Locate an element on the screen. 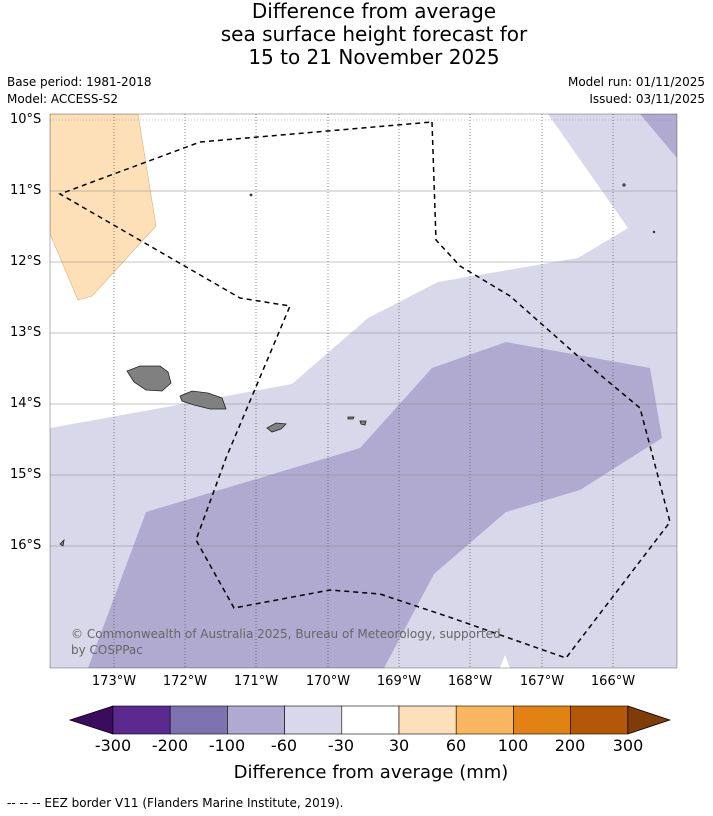  colorbar-tick-label: -300 is located at coordinates (113, 745).